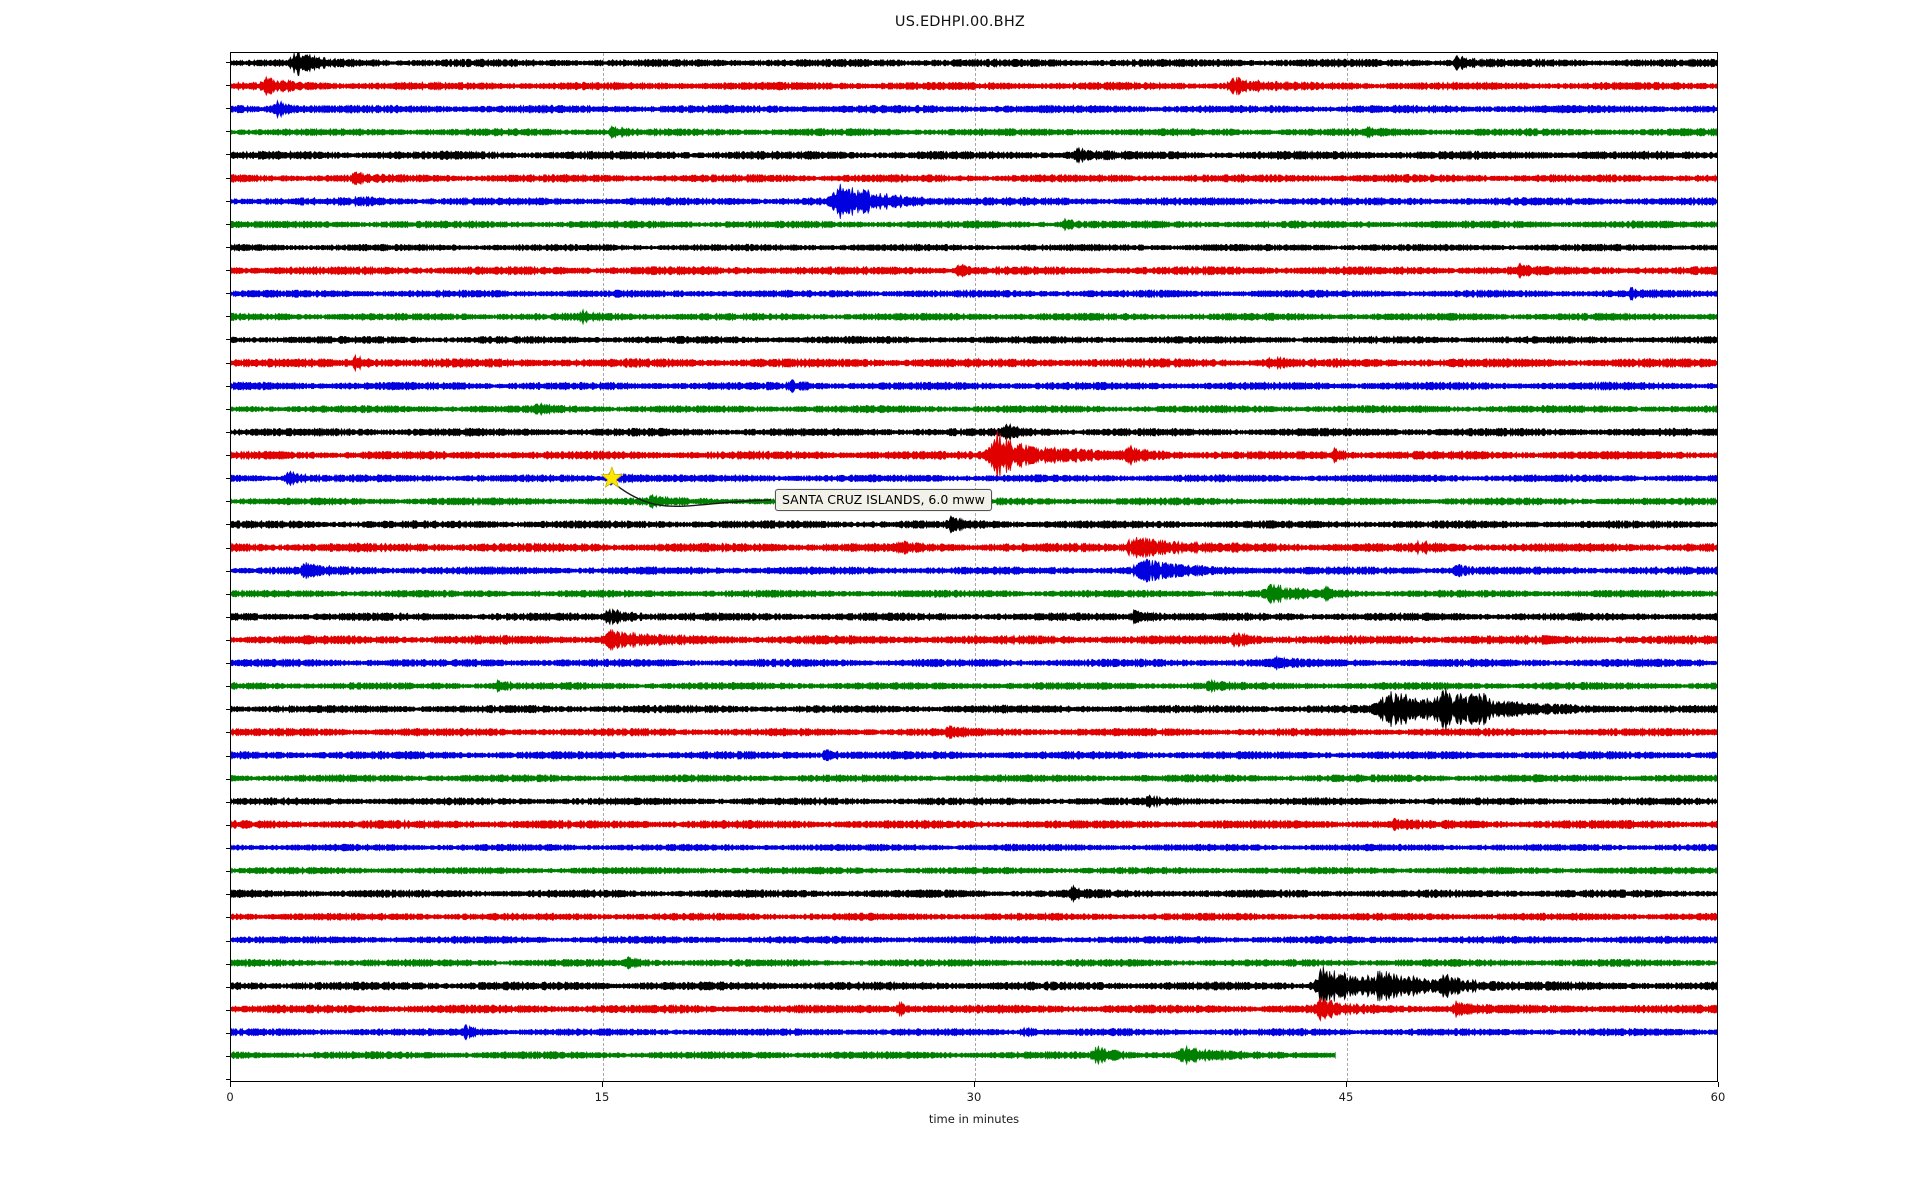 The image size is (1920, 1200). Describe the element at coordinates (1718, 1097) in the screenshot. I see `x-tick-label: 60` at that location.